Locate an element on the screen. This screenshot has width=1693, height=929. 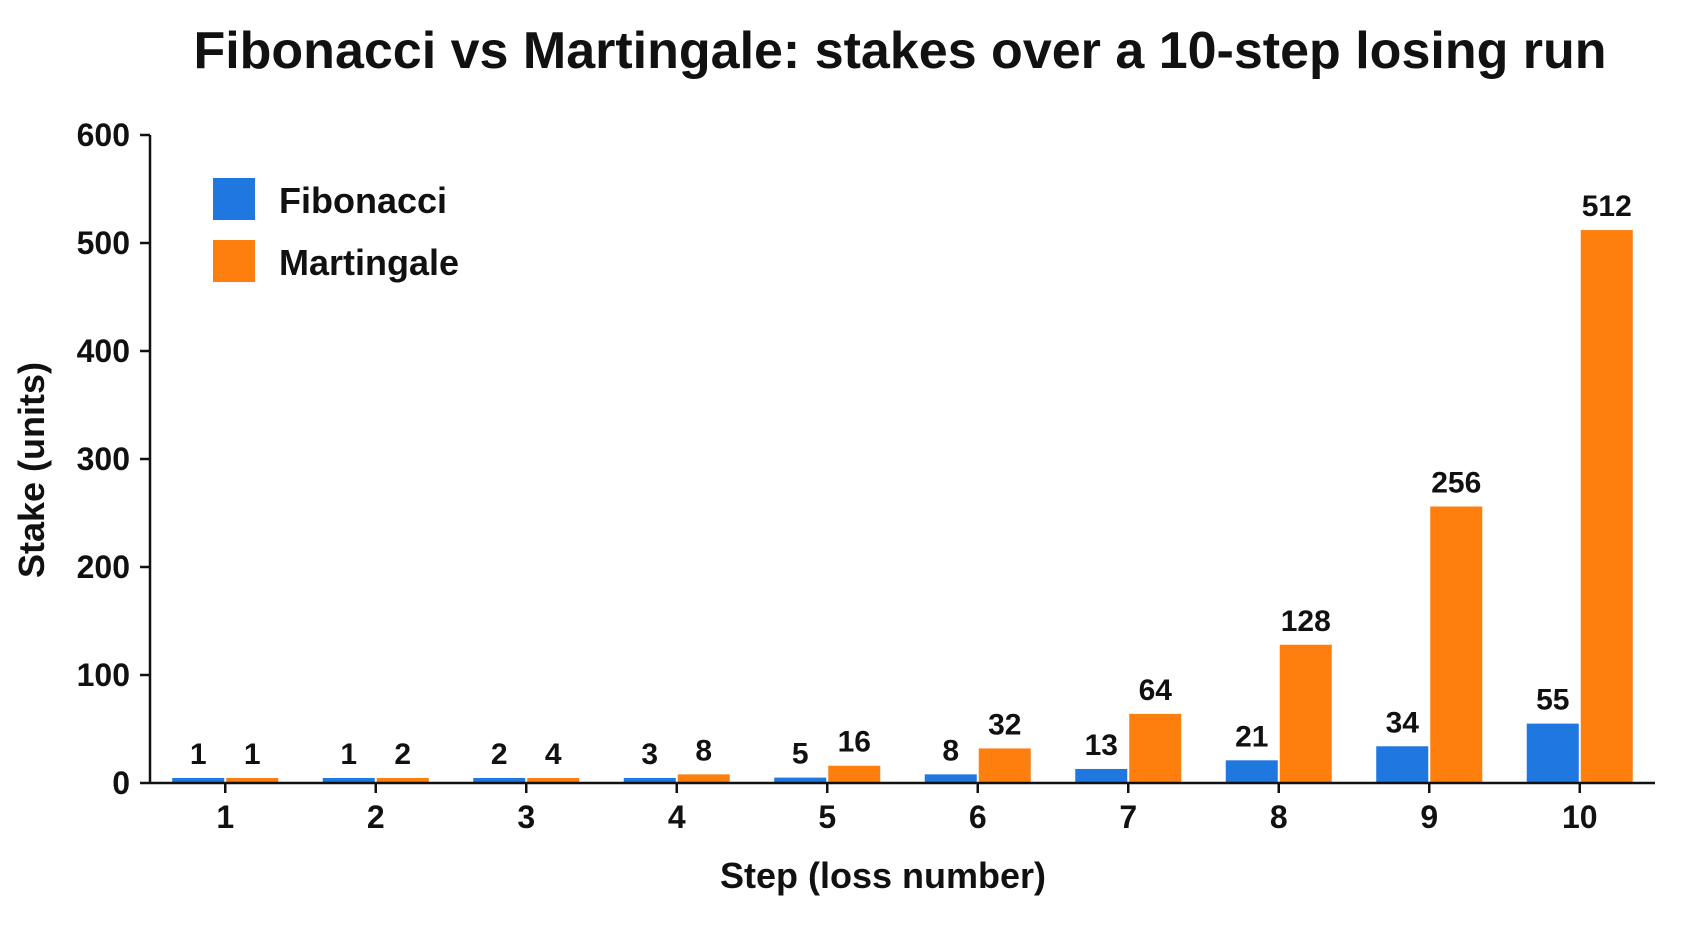
x-tick-label: 3 is located at coordinates (526, 817).